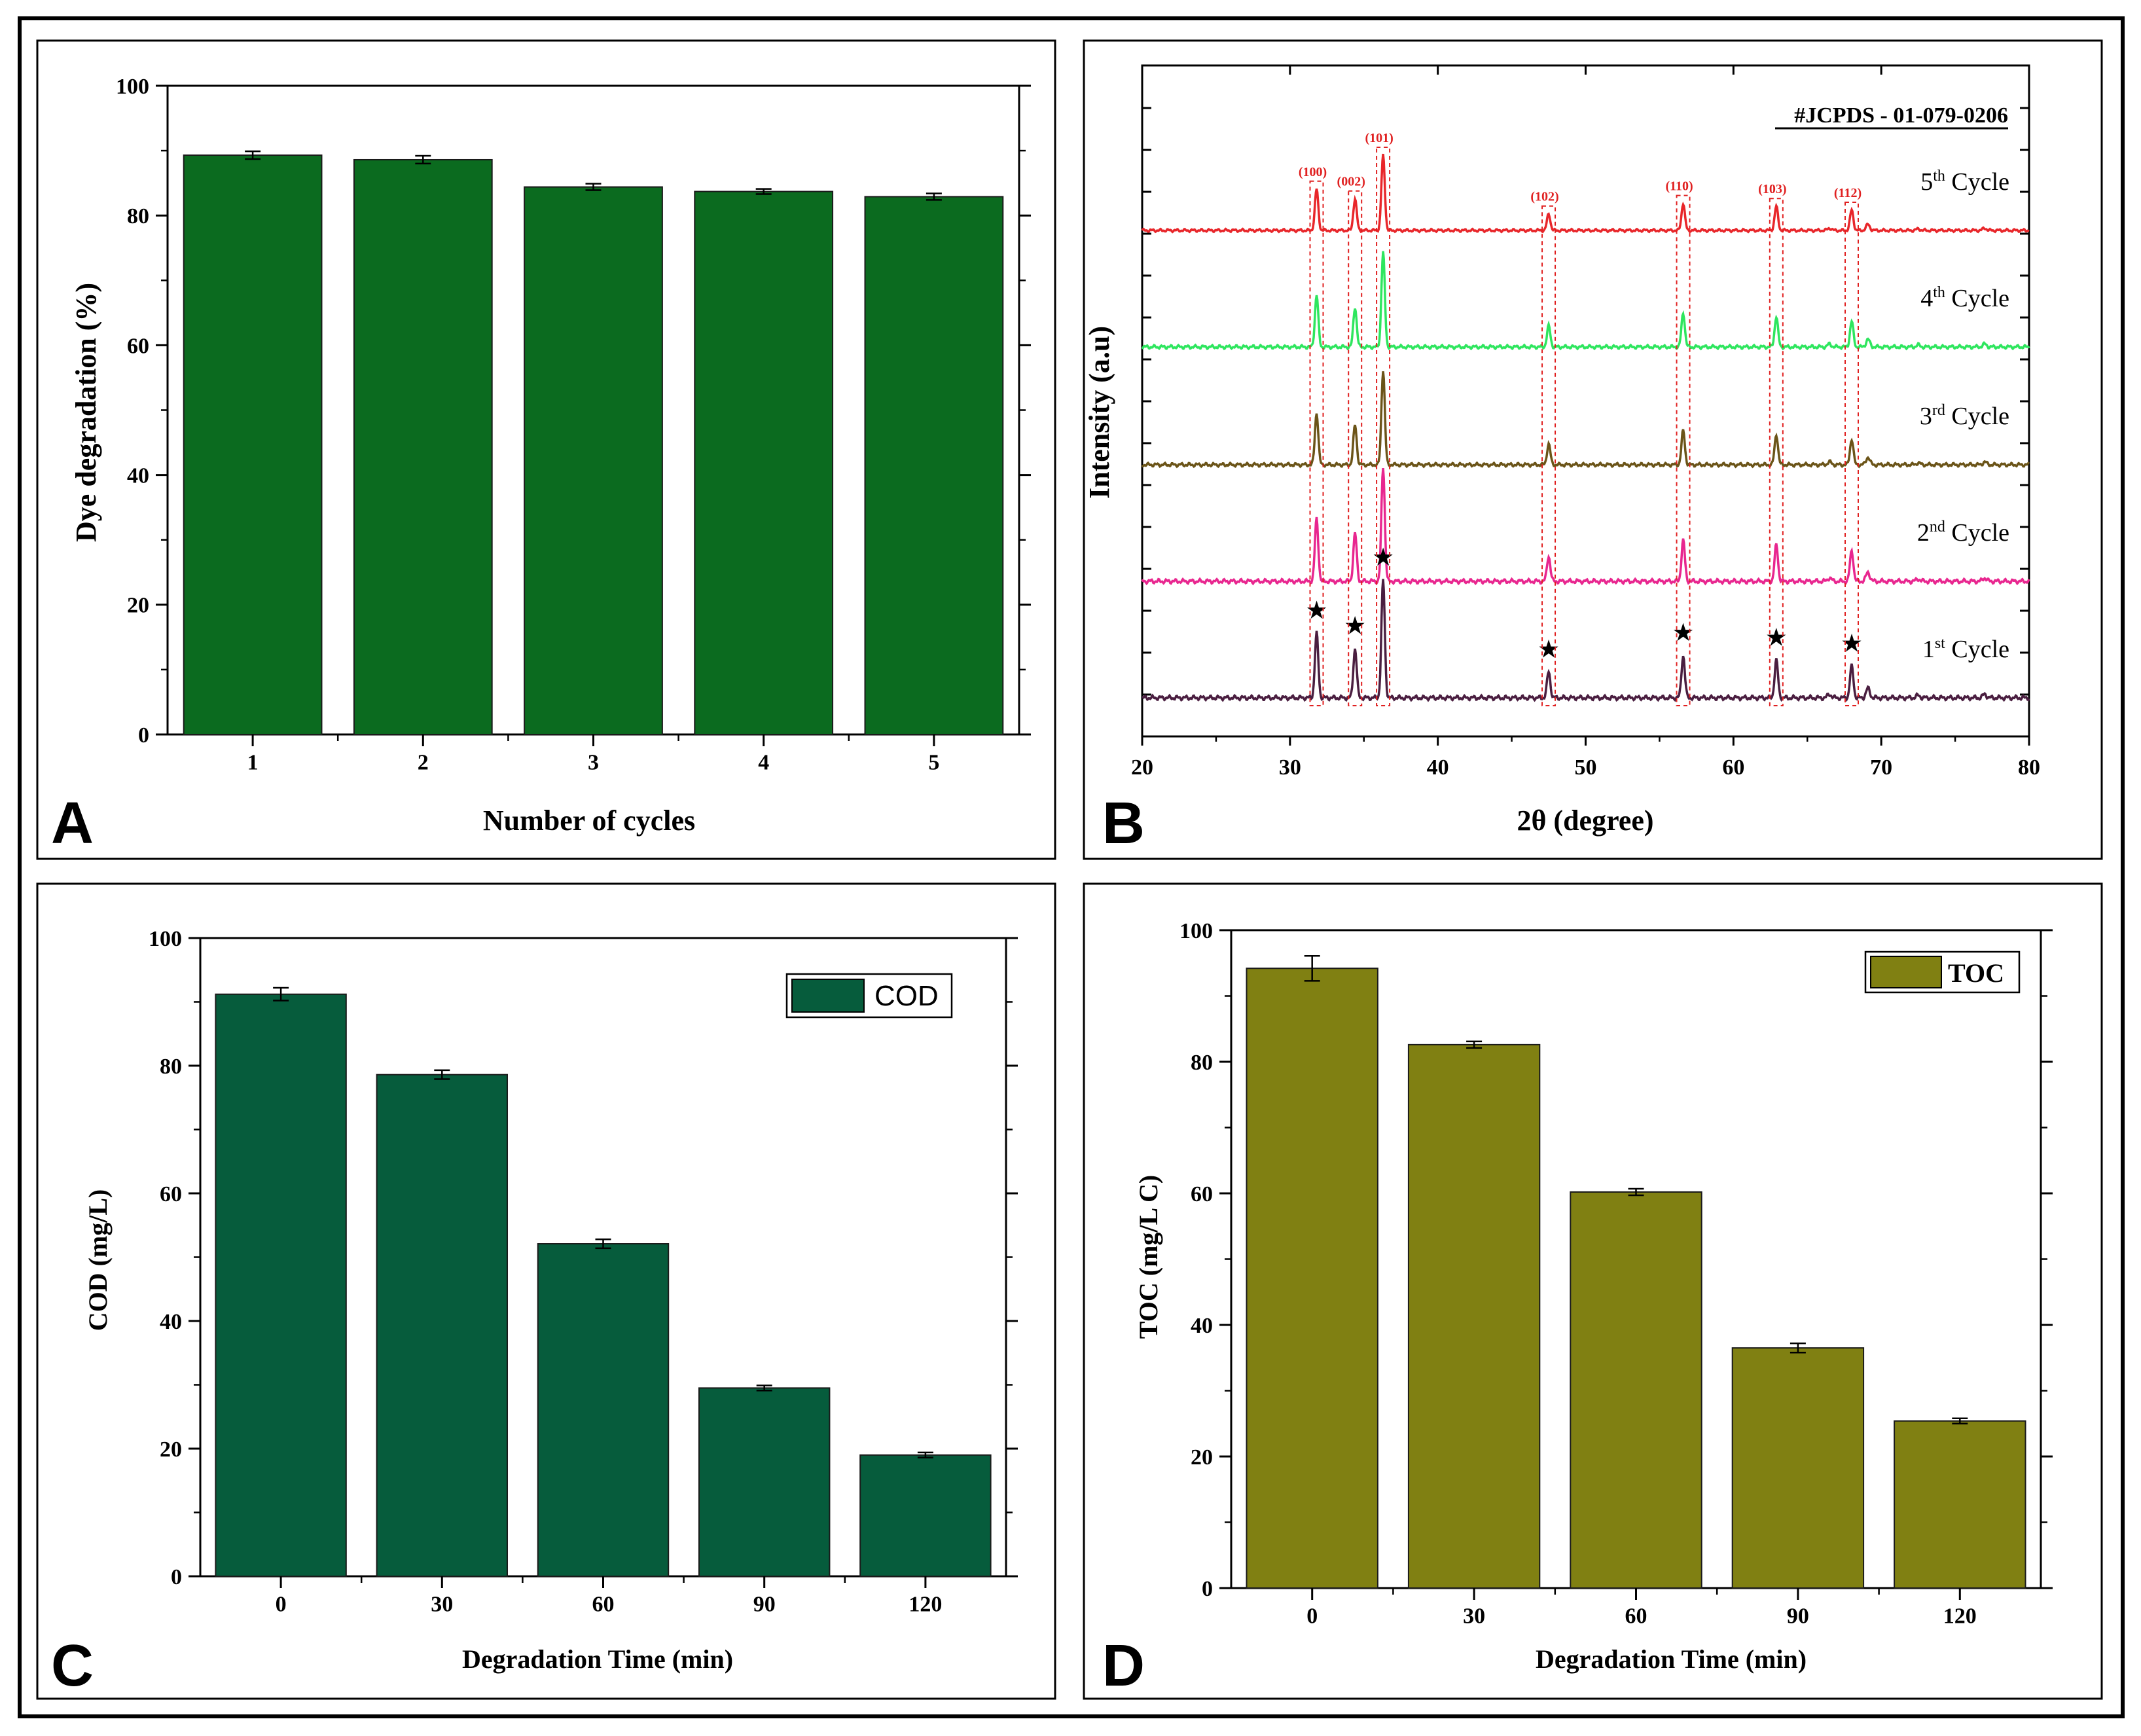 The image size is (2141, 1736). I want to click on panel-c-legend-swatch, so click(828, 996).